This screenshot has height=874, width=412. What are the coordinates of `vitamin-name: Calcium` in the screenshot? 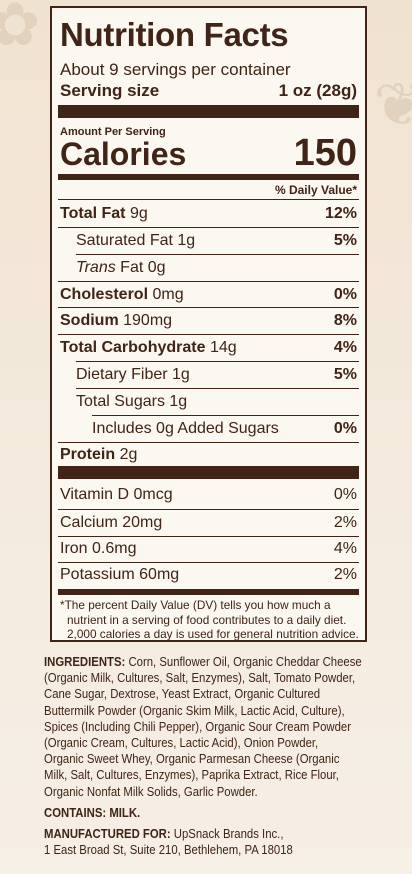 It's located at (89, 522).